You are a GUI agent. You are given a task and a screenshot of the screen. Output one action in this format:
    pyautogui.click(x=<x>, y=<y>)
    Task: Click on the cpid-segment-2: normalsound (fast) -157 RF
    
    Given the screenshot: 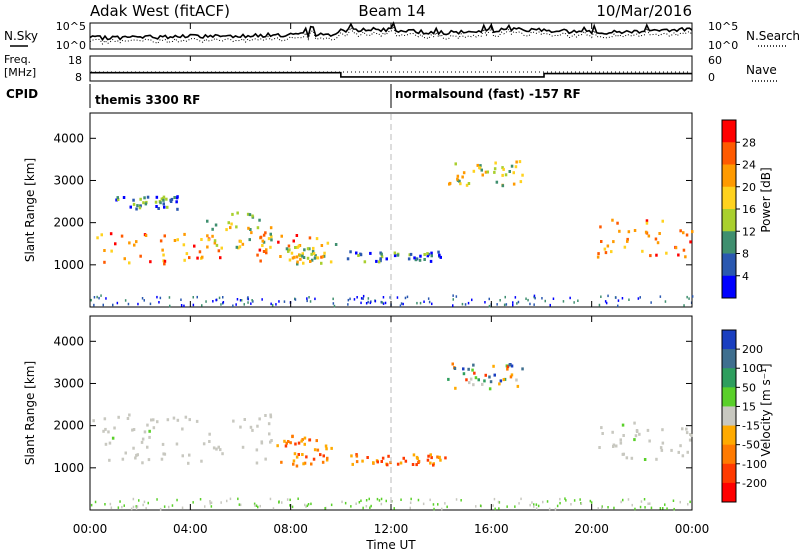 What is the action you would take?
    pyautogui.click(x=488, y=94)
    